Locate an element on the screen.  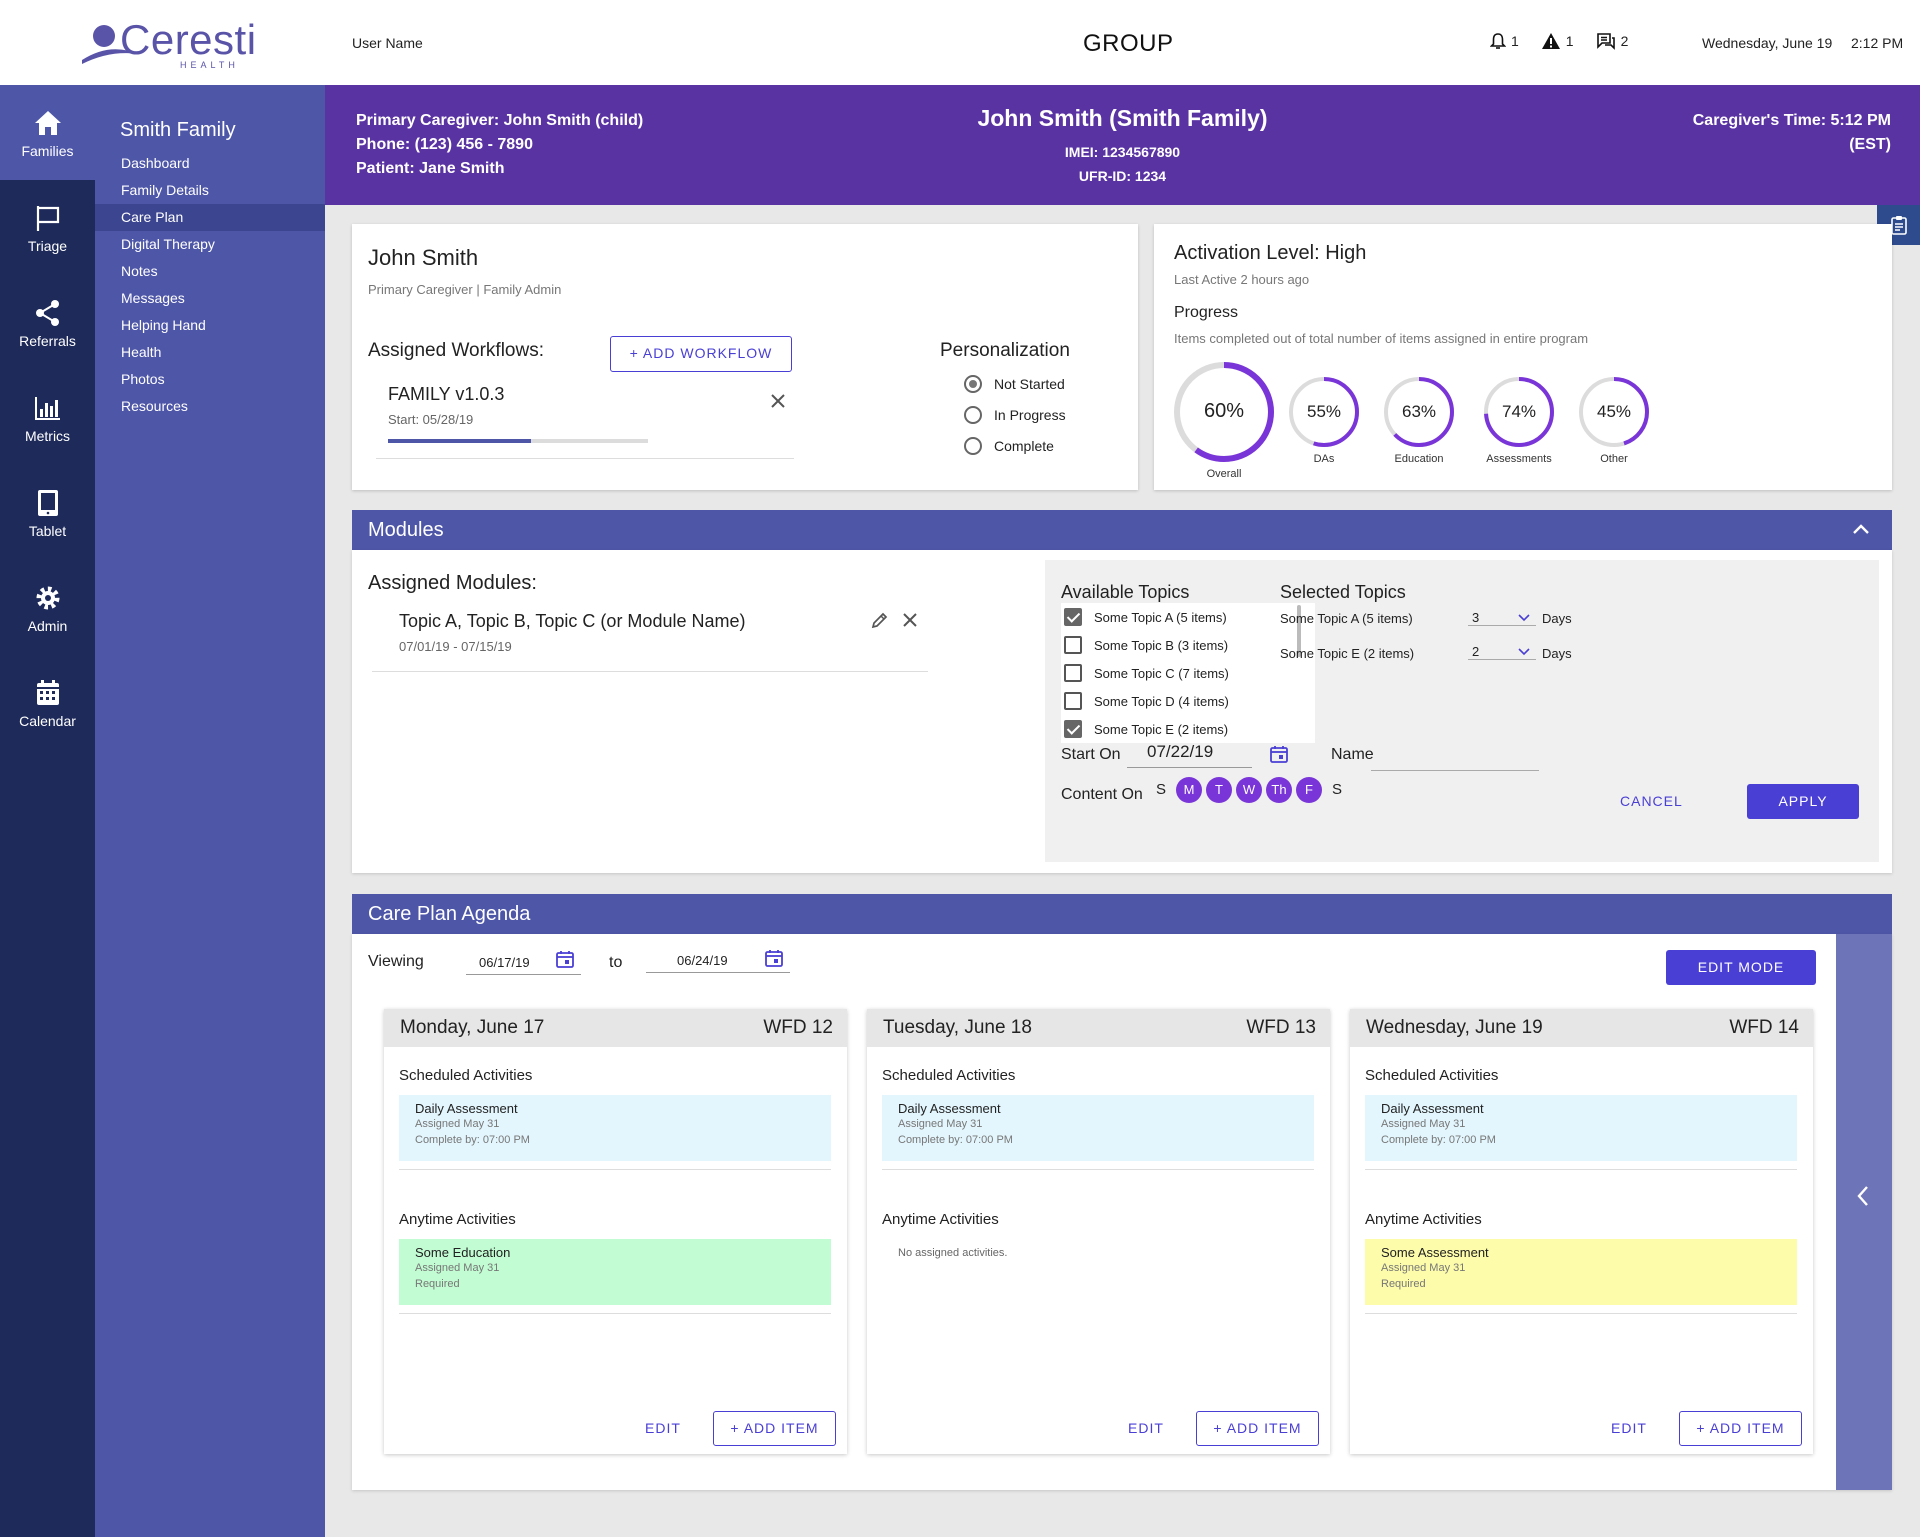
subnav-item-photos: Photos is located at coordinates (143, 379).